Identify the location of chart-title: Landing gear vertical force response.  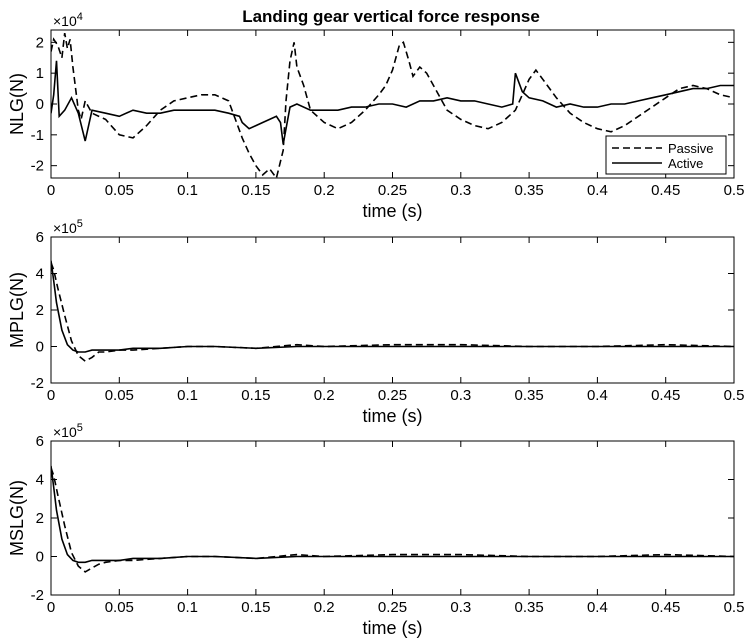
(391, 16).